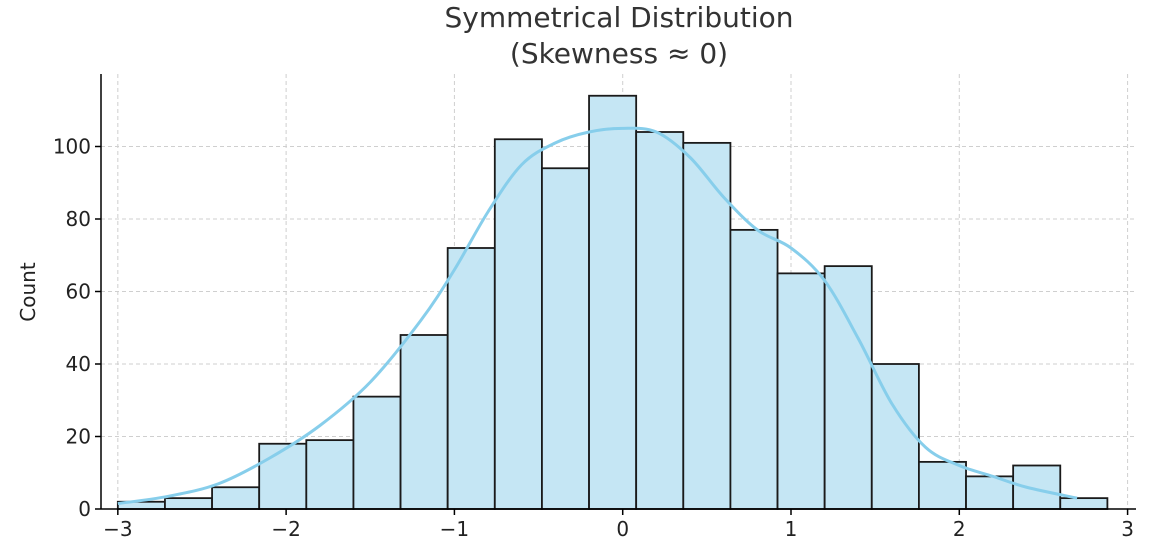 This screenshot has width=1167, height=559. I want to click on y-axis-label: Count, so click(28, 292).